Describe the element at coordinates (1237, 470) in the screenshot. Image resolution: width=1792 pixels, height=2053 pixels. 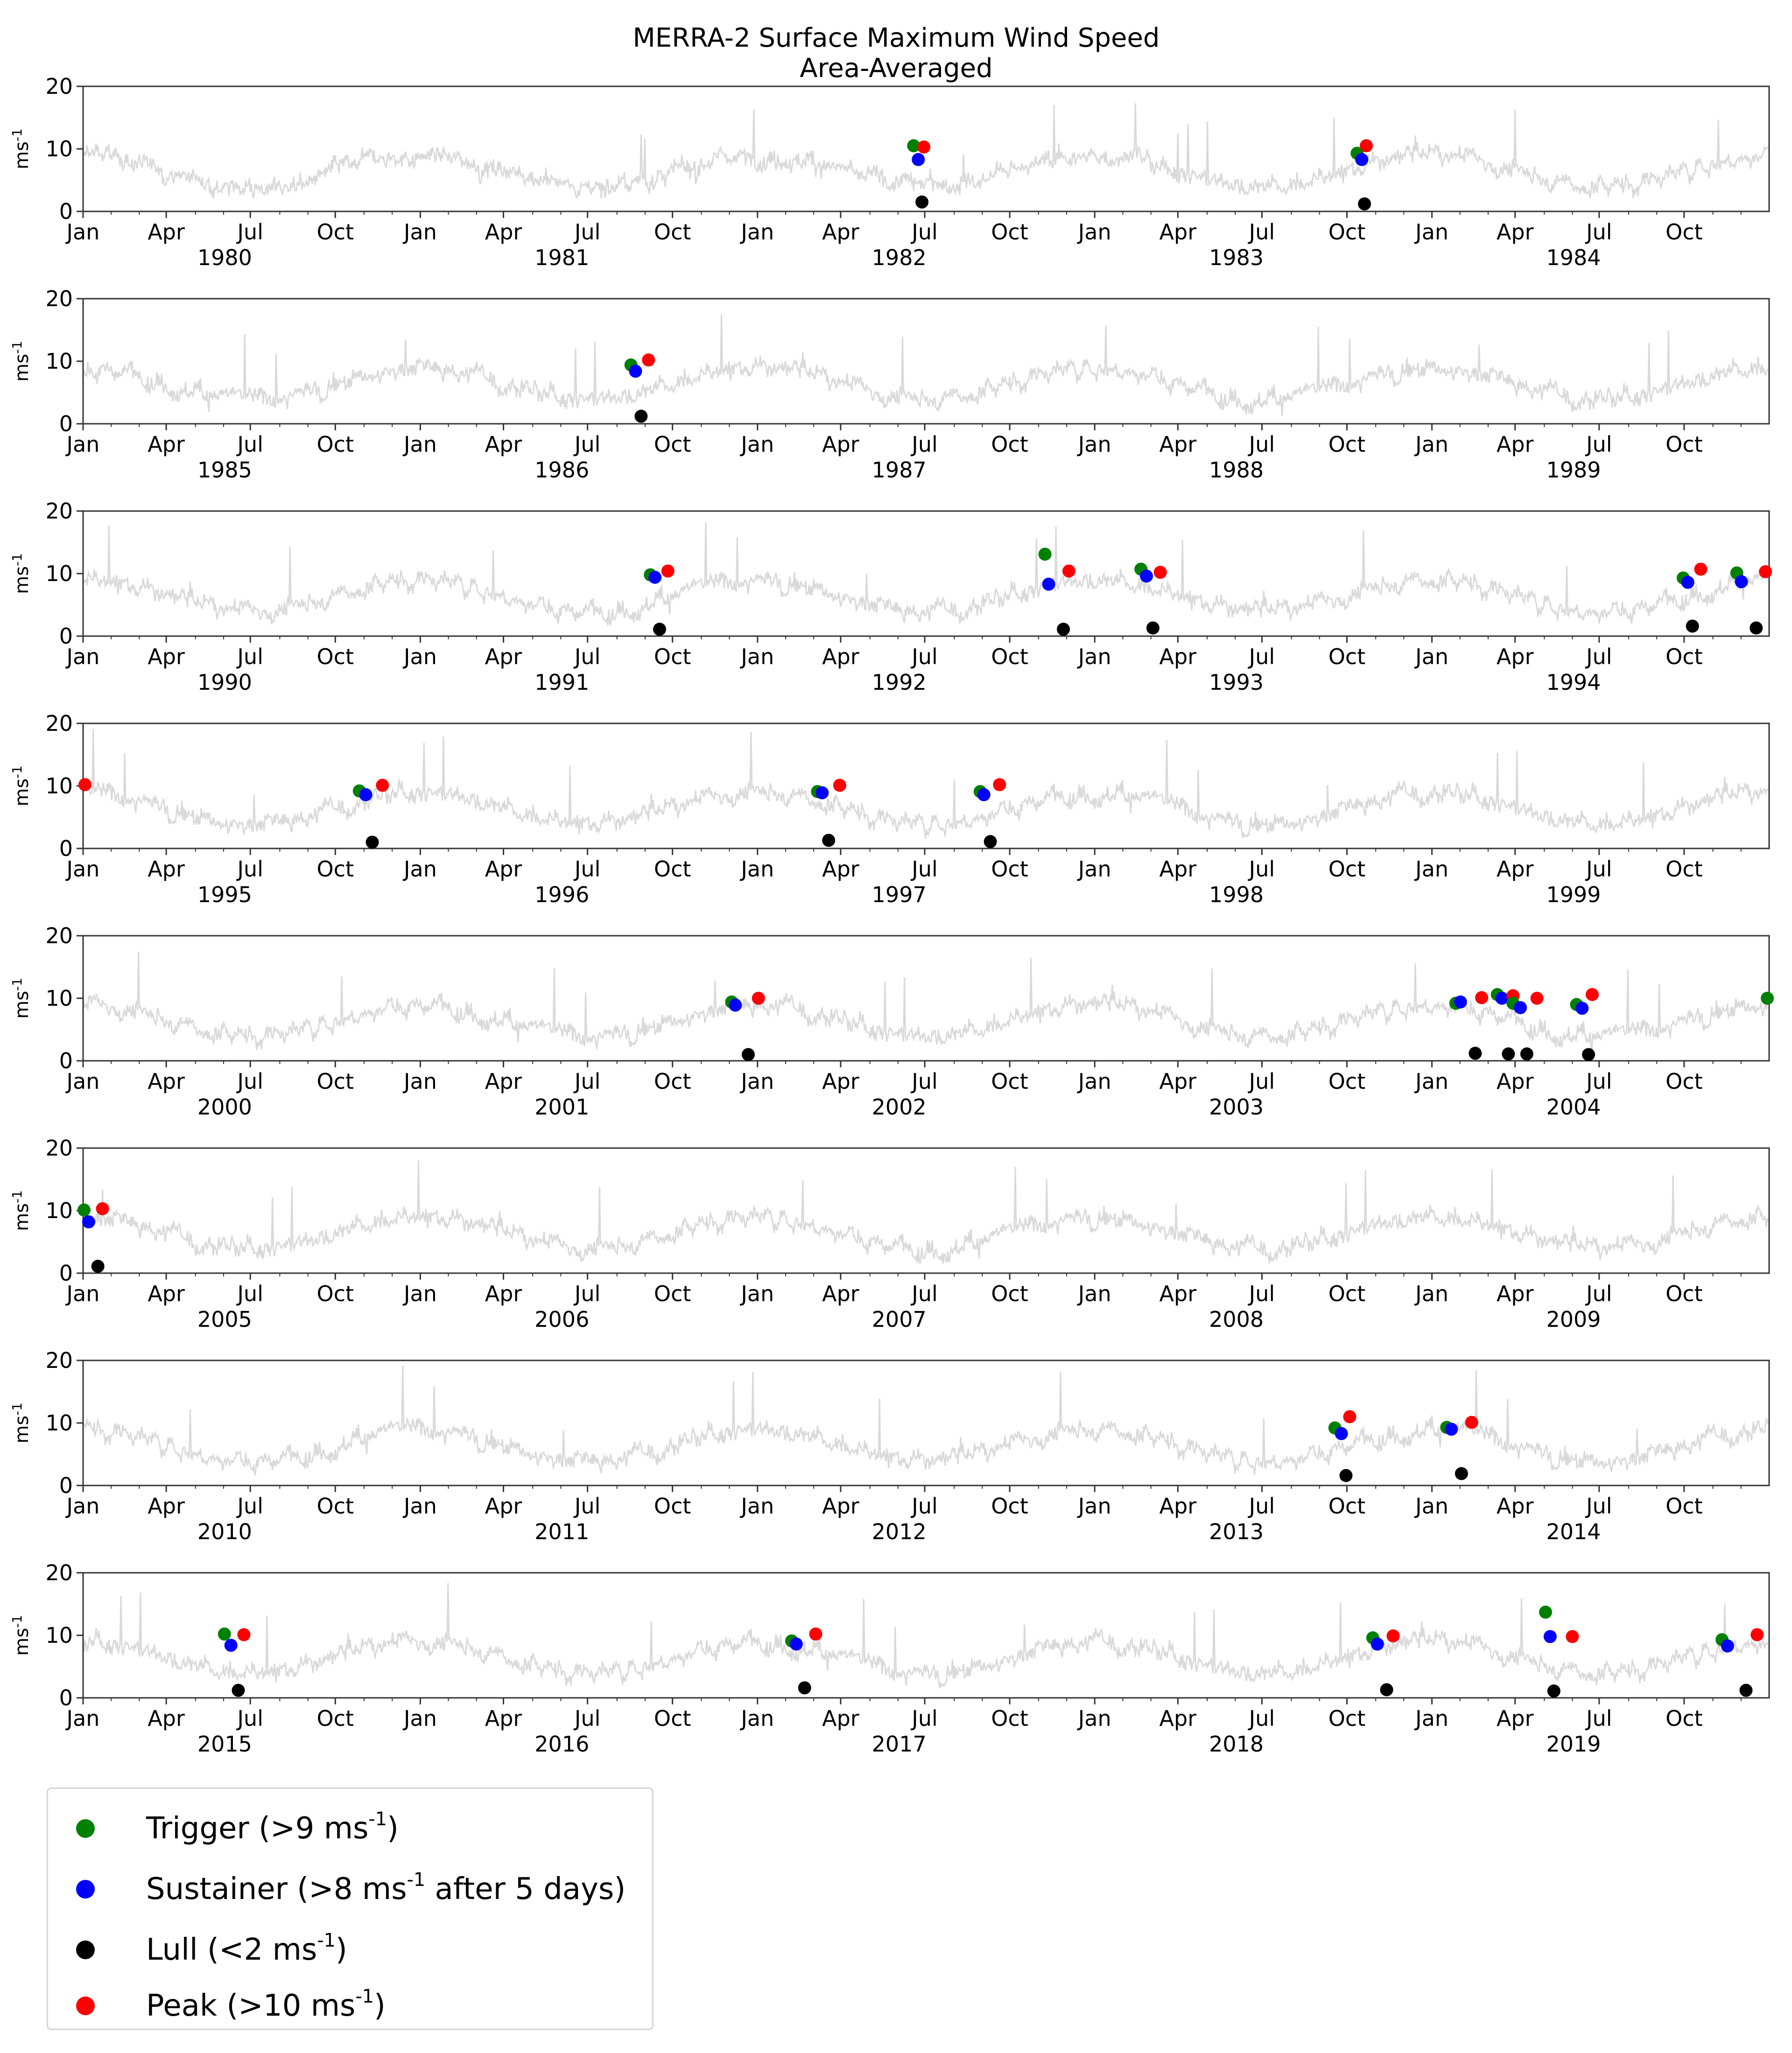
I see `year-label: 1988` at that location.